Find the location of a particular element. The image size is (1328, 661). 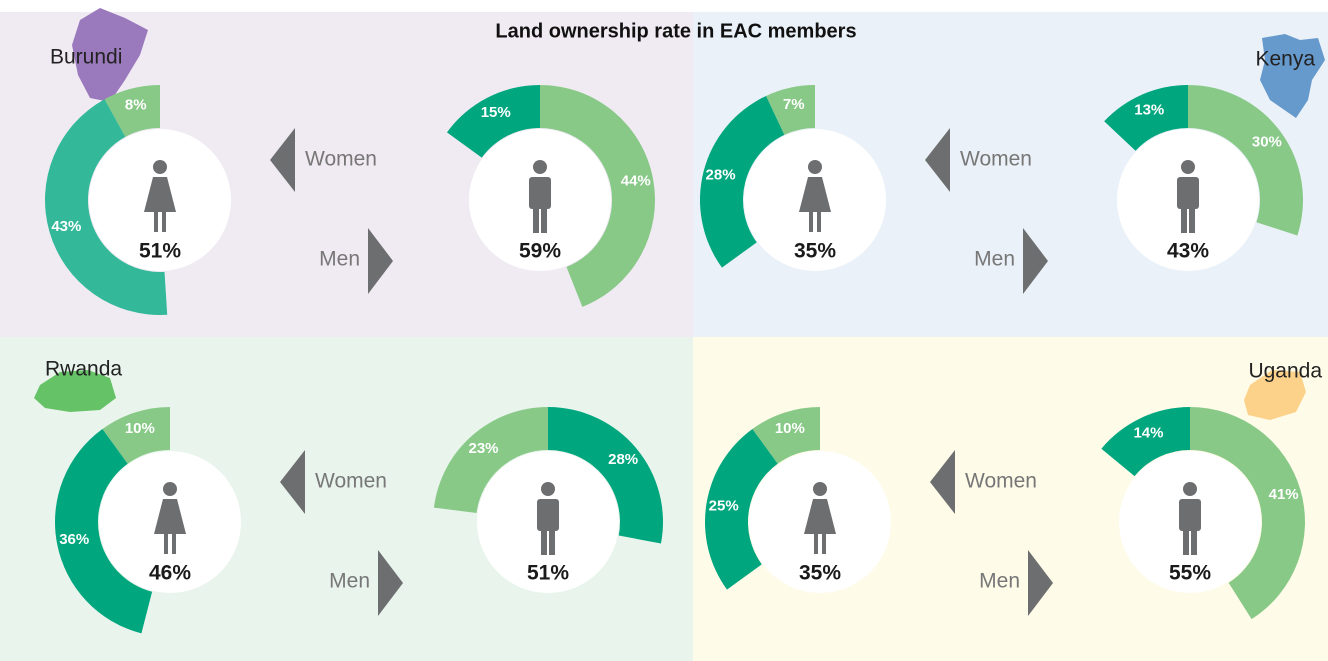

segment-label: 13% is located at coordinates (1149, 109).